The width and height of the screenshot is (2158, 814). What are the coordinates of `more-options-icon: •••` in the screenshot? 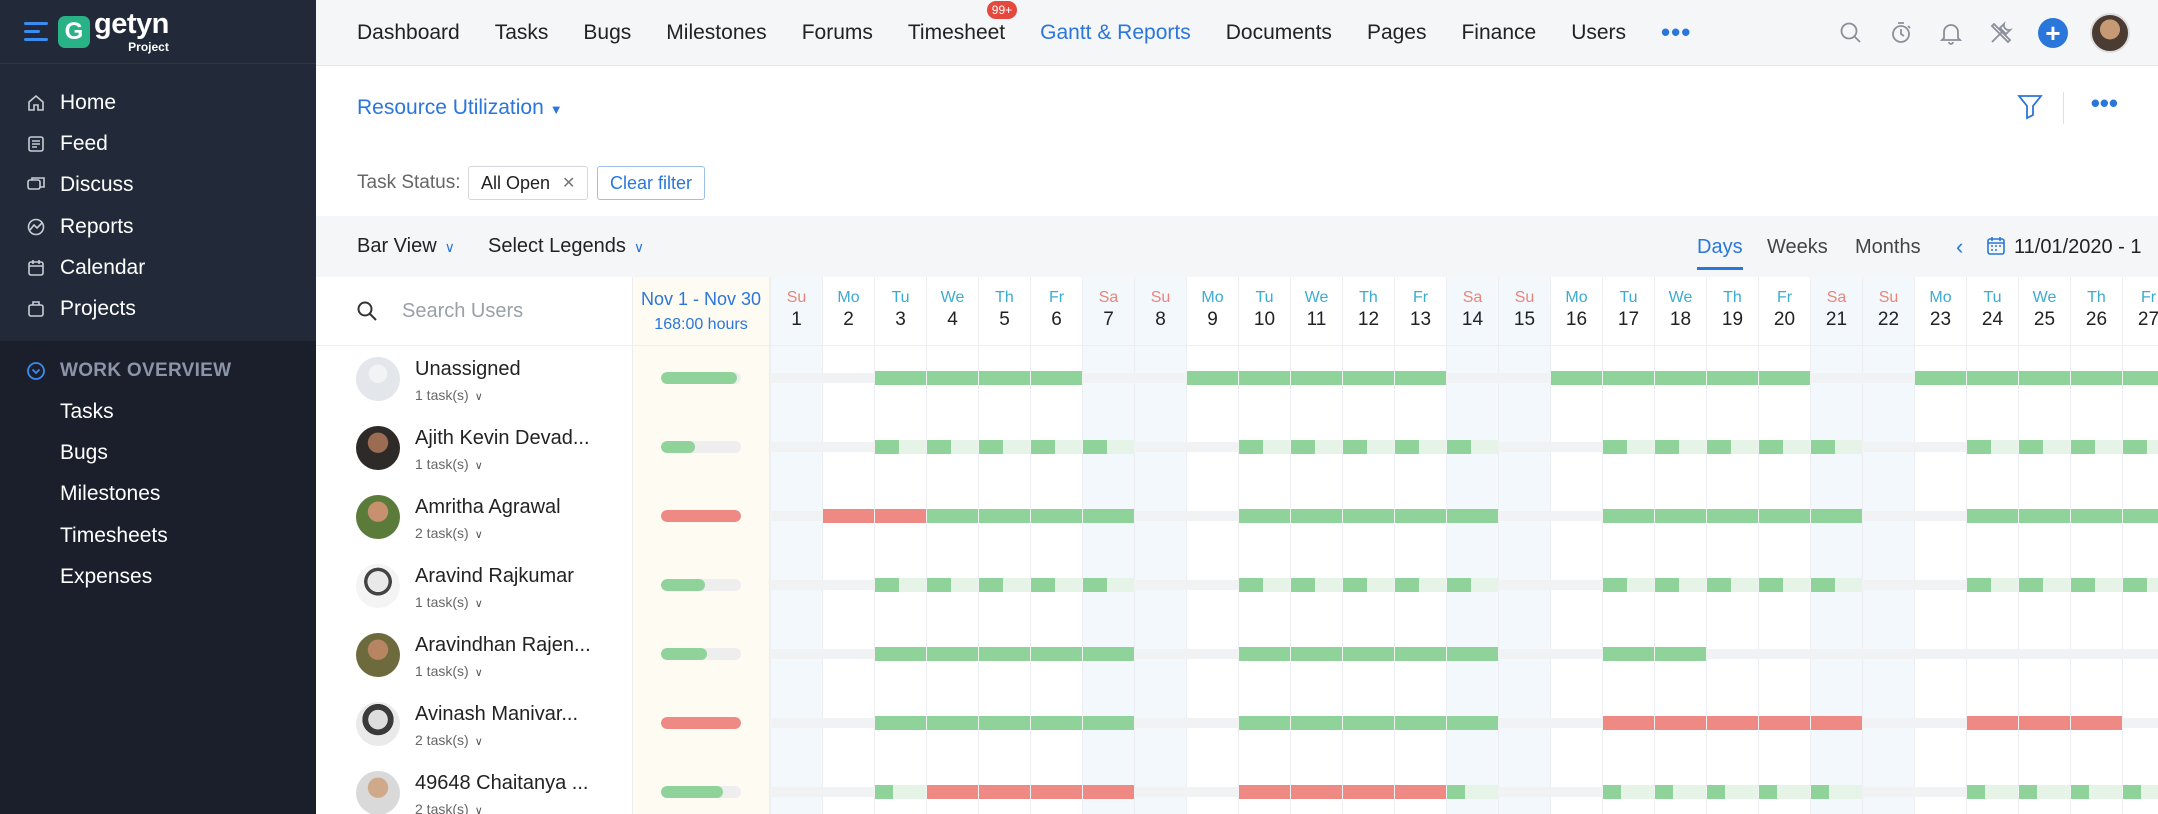 It's located at (2104, 103).